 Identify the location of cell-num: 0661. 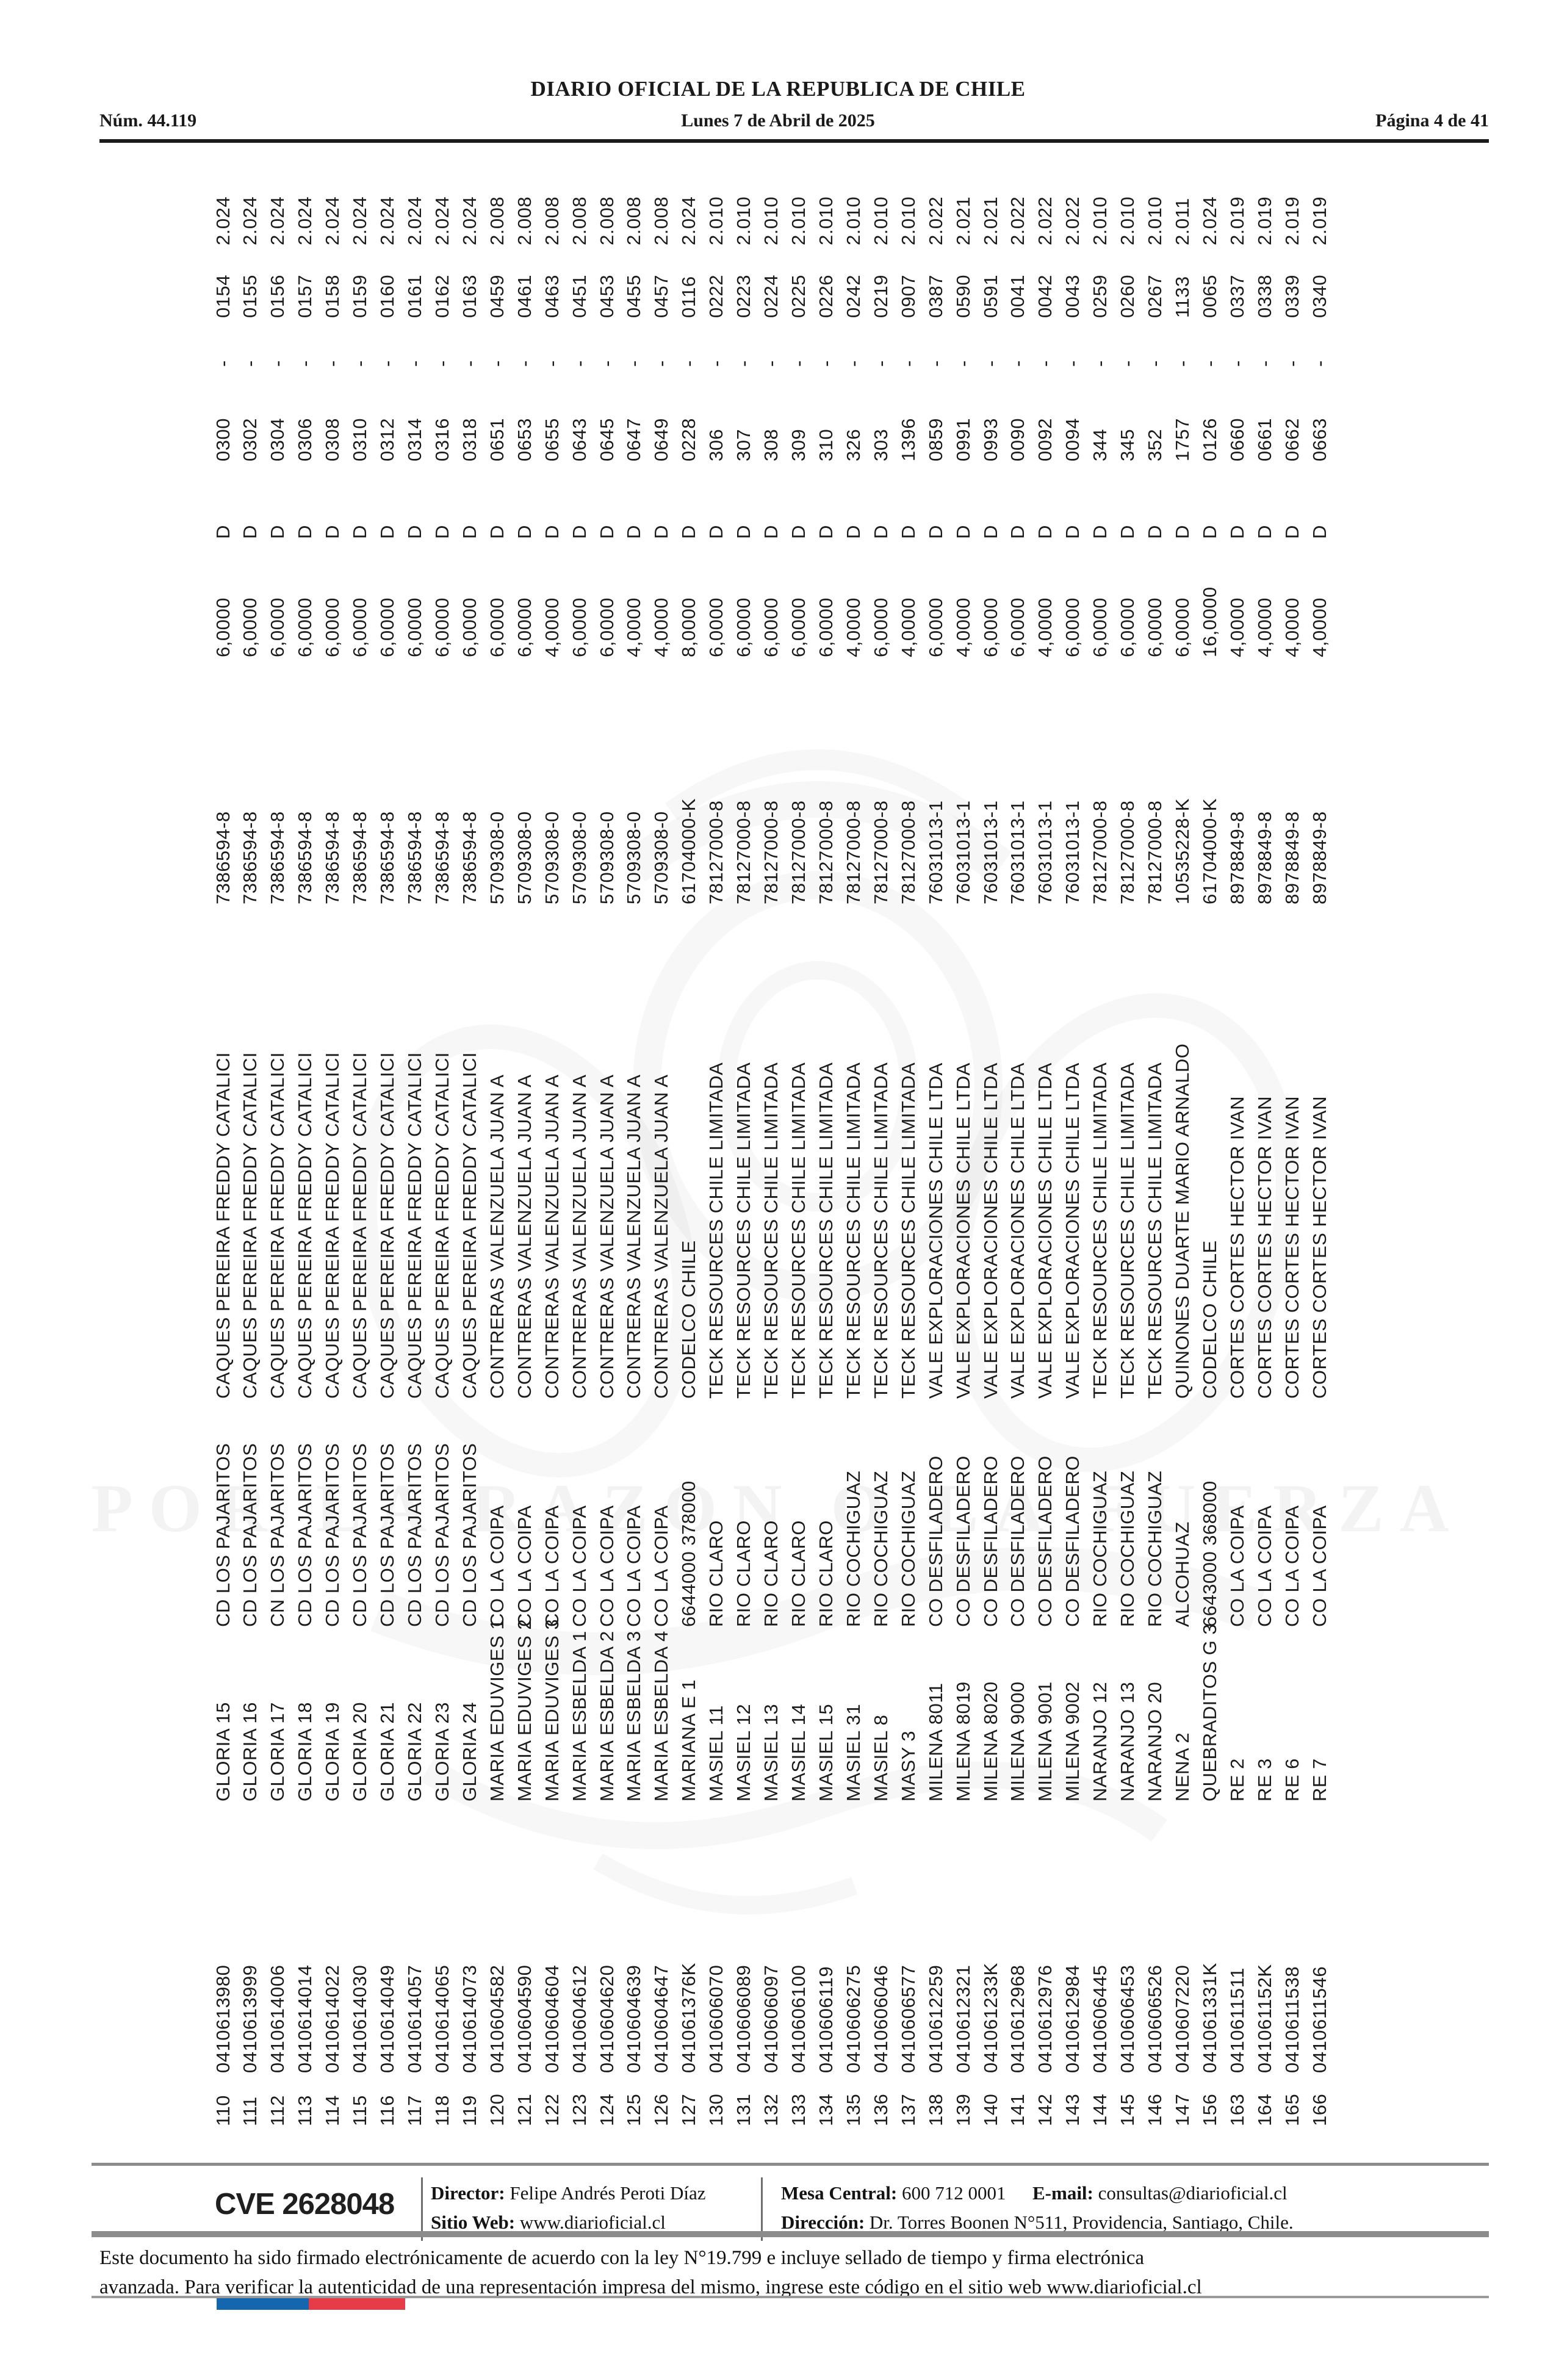
(1264, 440).